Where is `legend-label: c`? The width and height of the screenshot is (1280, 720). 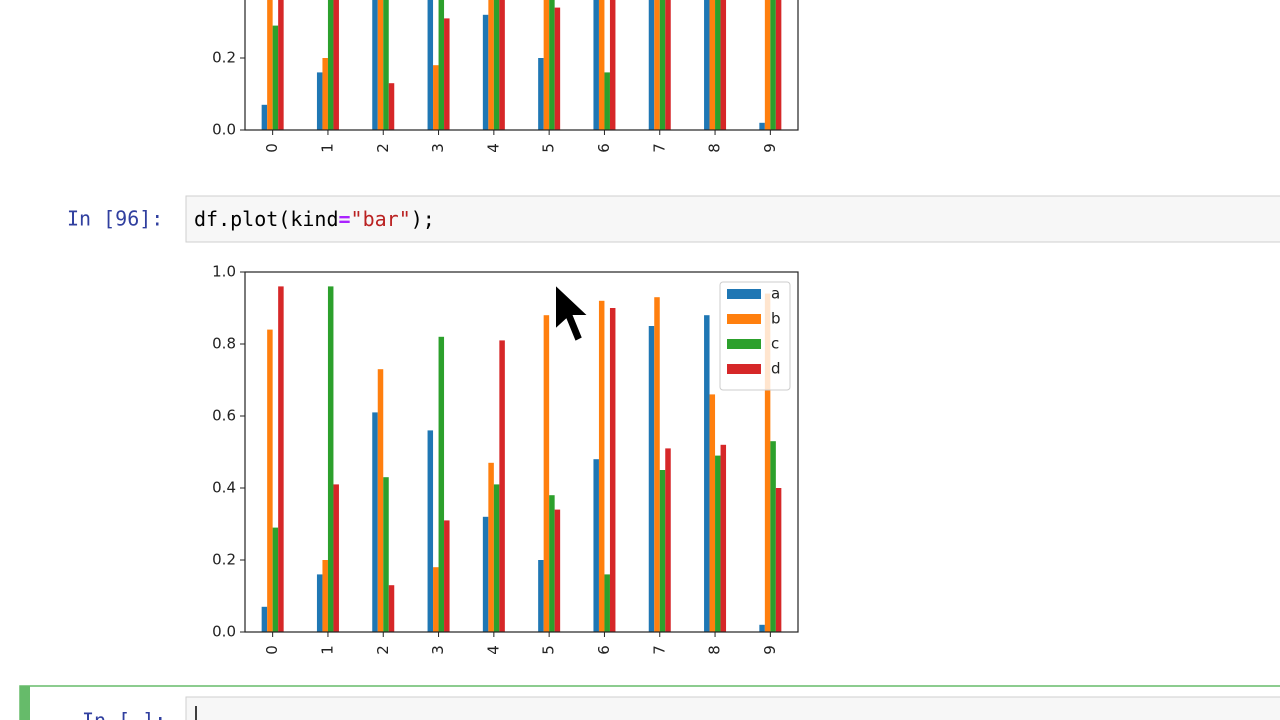 legend-label: c is located at coordinates (775, 344).